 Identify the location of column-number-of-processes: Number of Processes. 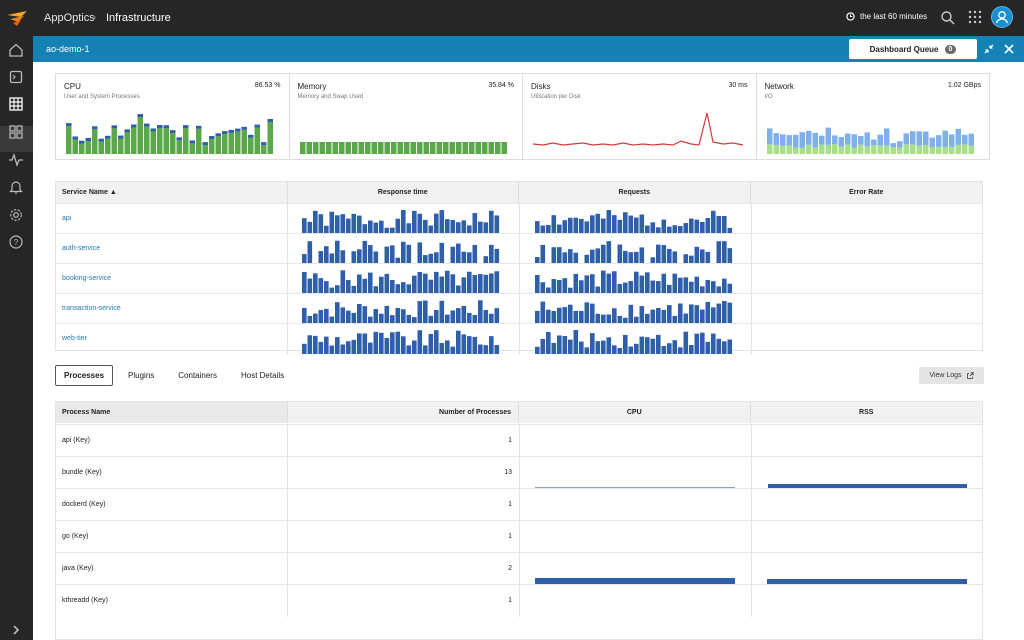
(404, 412).